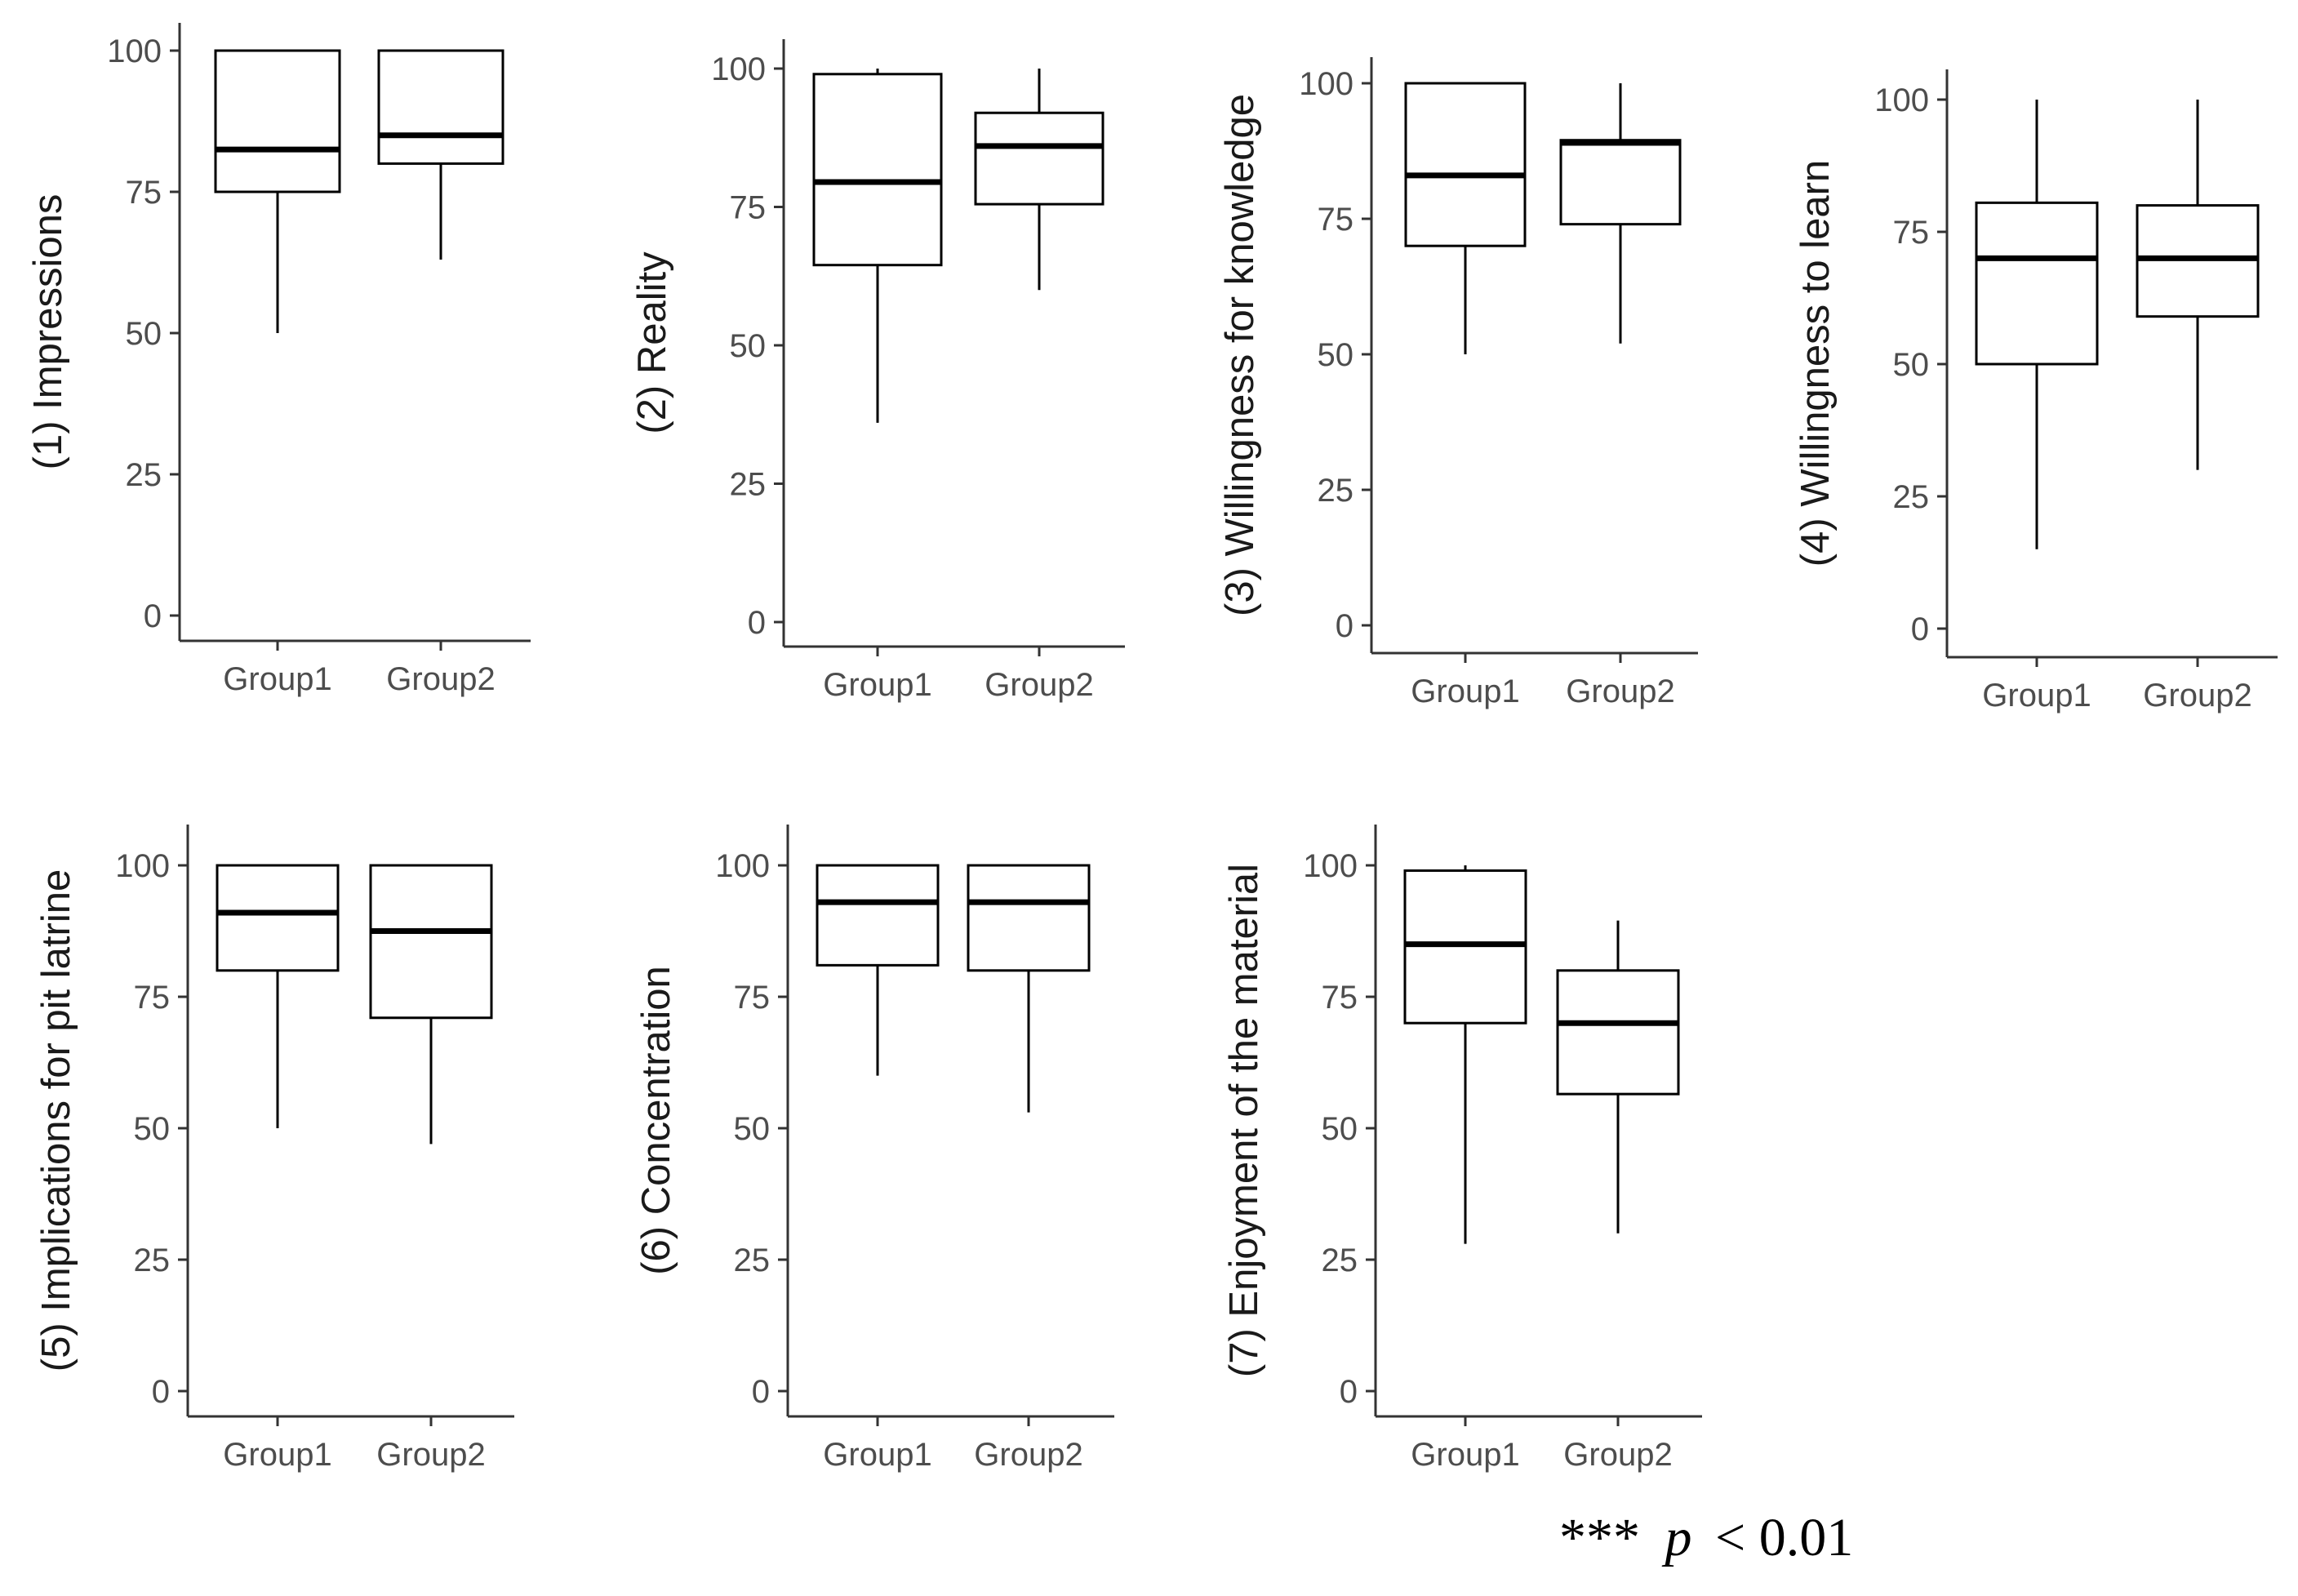  Describe the element at coordinates (1244, 1120) in the screenshot. I see `y-axis-title: (7) Enjoyment of the material` at that location.